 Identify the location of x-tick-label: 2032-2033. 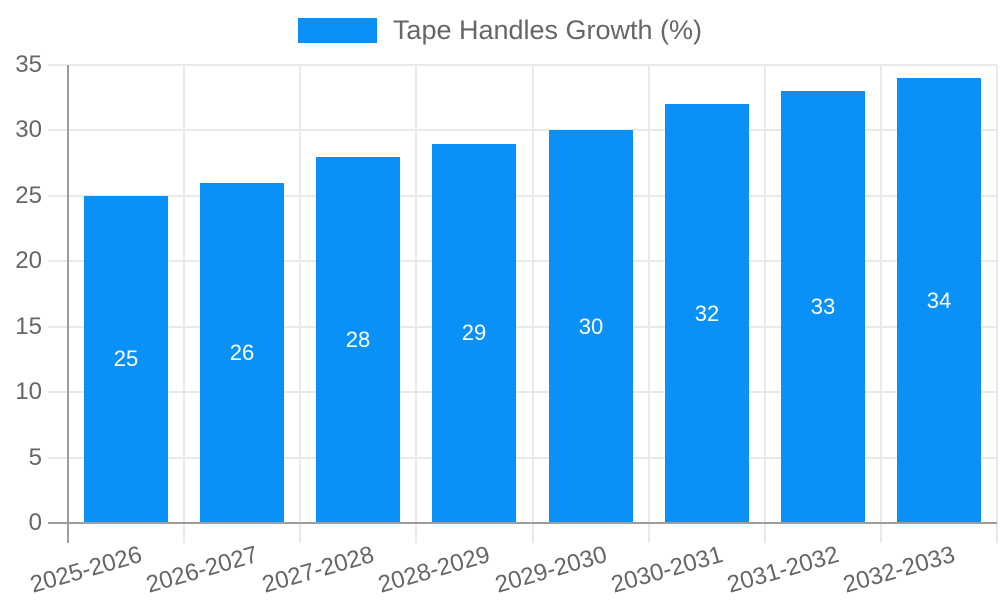
(899, 570).